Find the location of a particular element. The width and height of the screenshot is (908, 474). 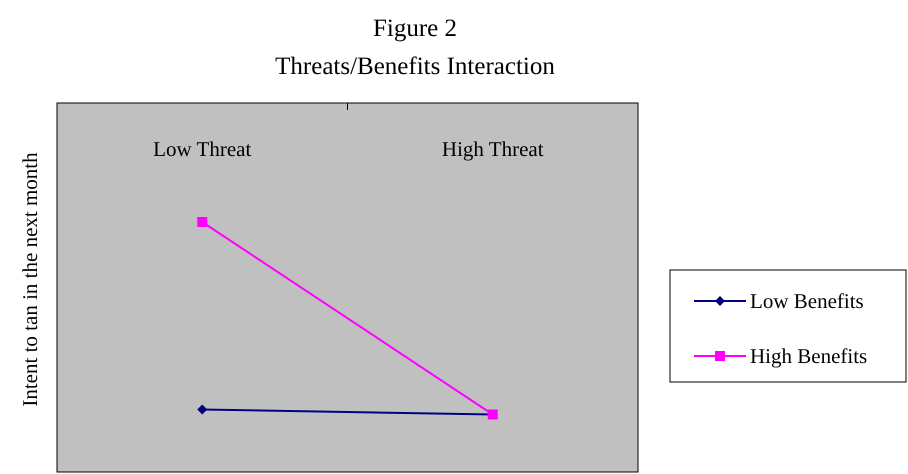

x-tick-label: High Threat is located at coordinates (493, 149).